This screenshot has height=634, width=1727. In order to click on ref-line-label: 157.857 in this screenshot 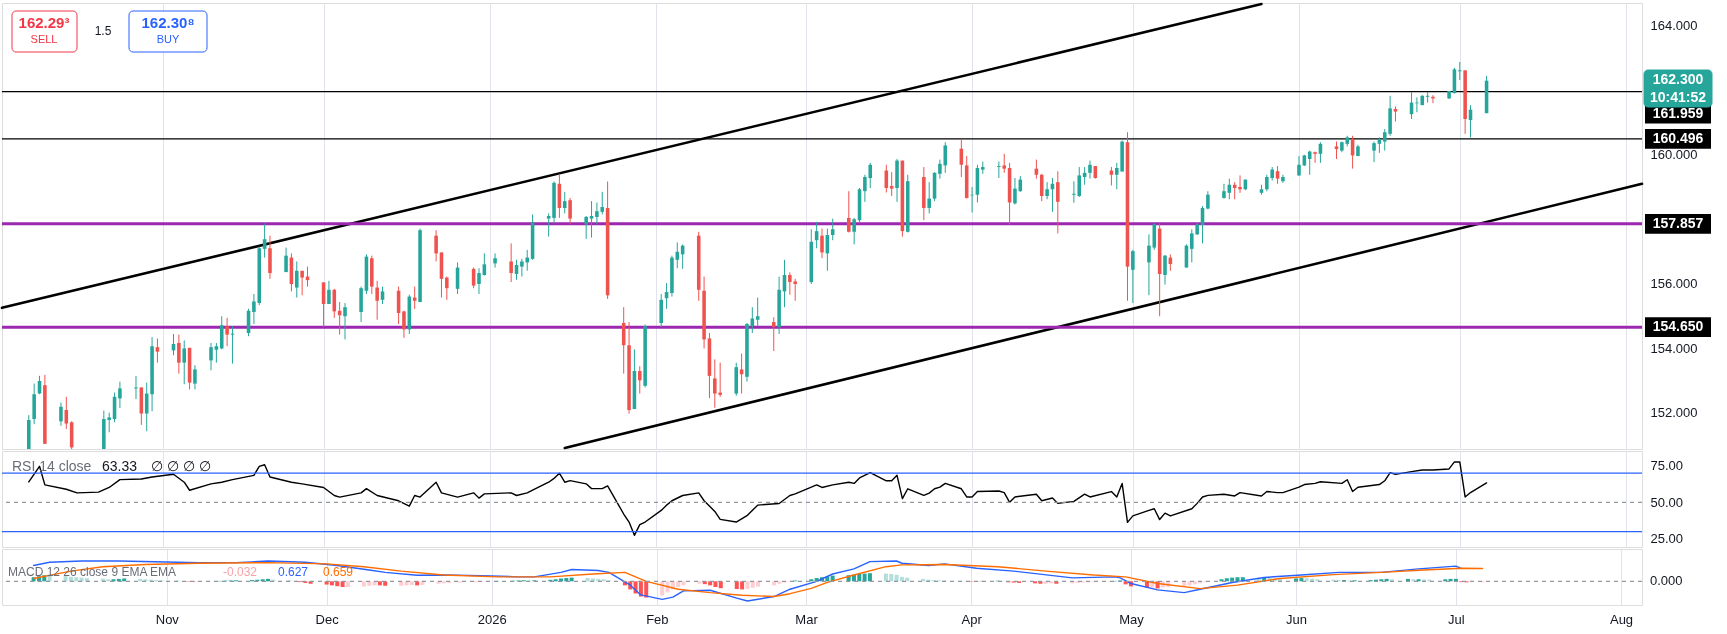, I will do `click(1678, 222)`.